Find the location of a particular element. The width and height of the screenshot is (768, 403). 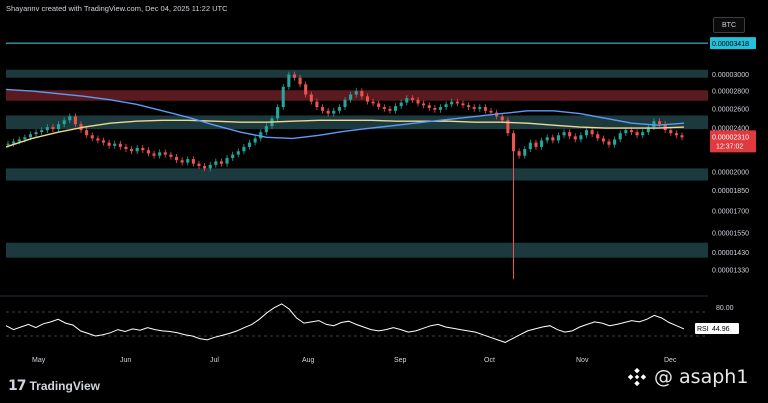

resistance-label-bg is located at coordinates (733, 43).